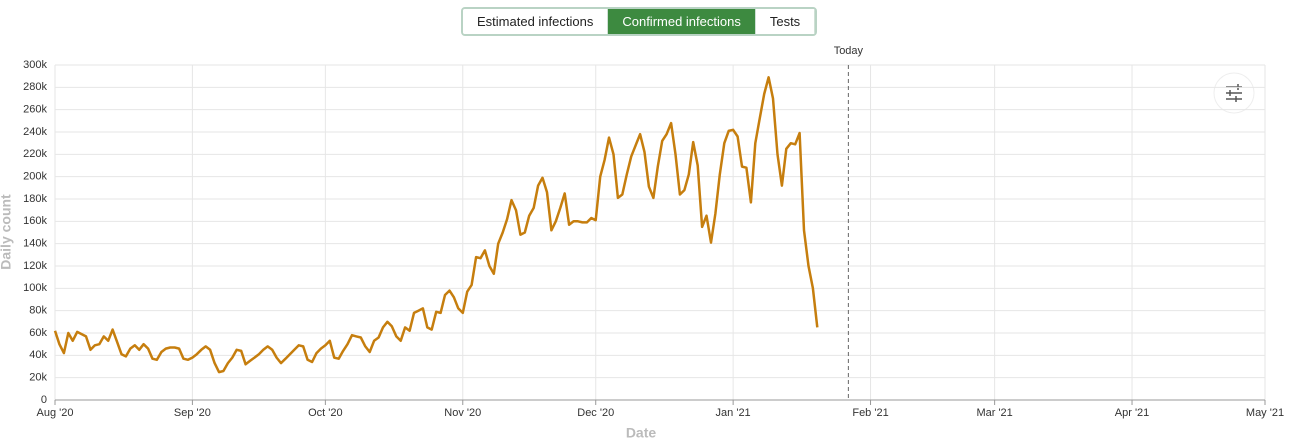 Image resolution: width=1295 pixels, height=438 pixels. I want to click on tab: Estimated infections, so click(536, 21).